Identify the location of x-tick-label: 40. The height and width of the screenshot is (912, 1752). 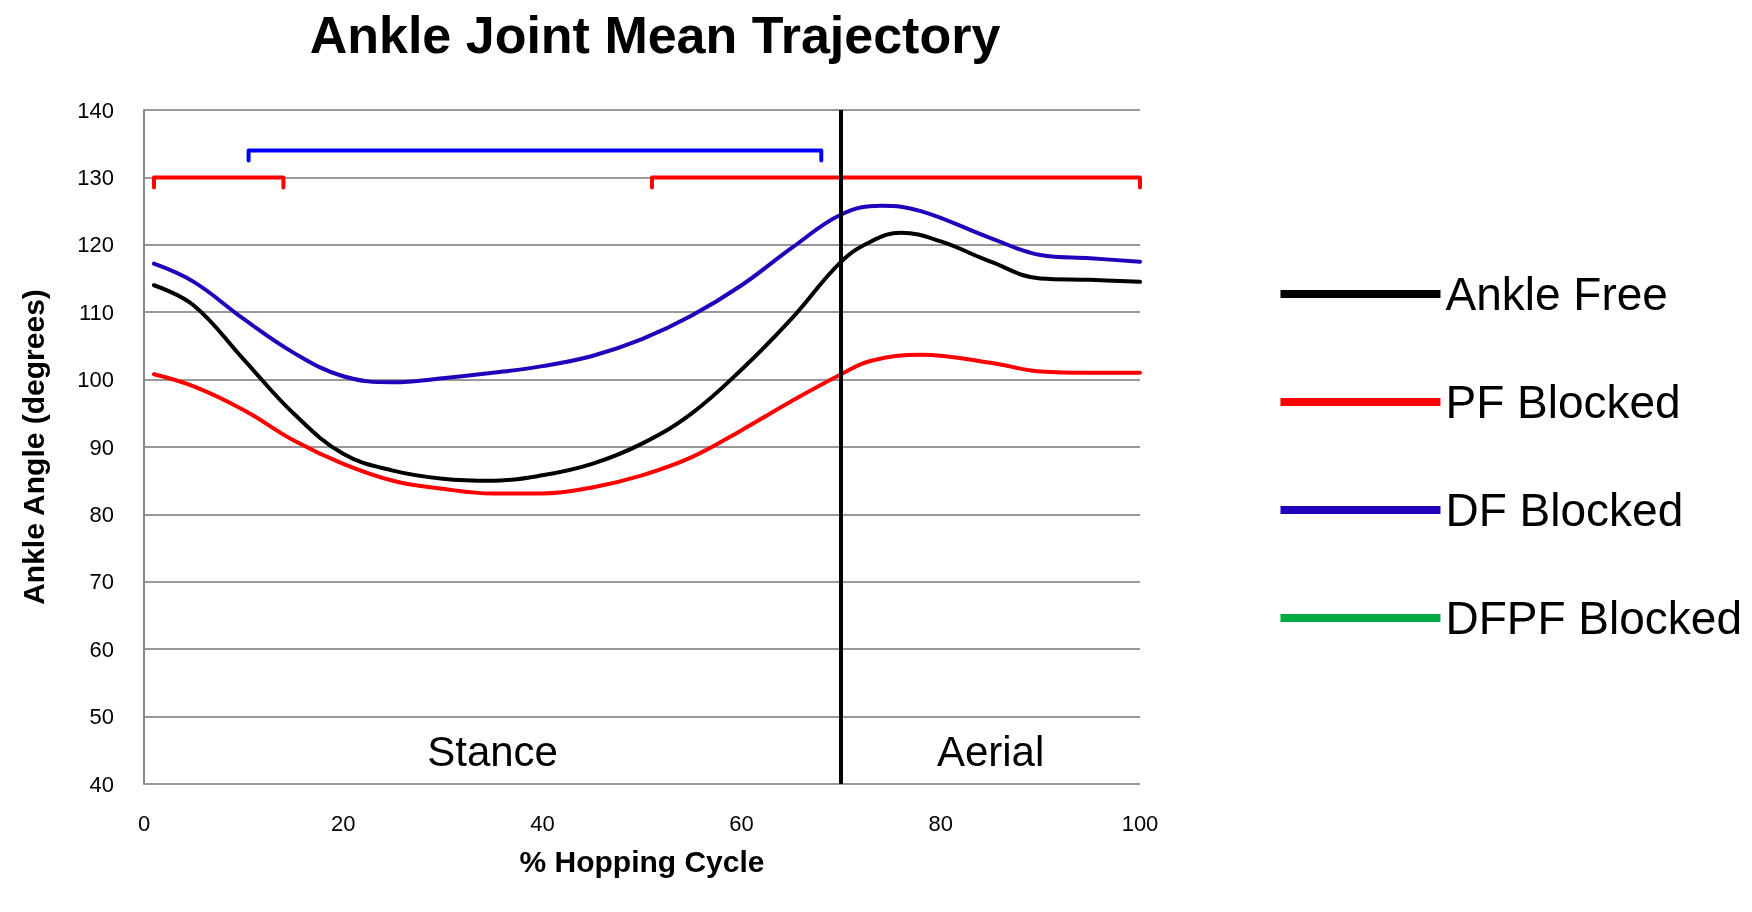
(542, 823).